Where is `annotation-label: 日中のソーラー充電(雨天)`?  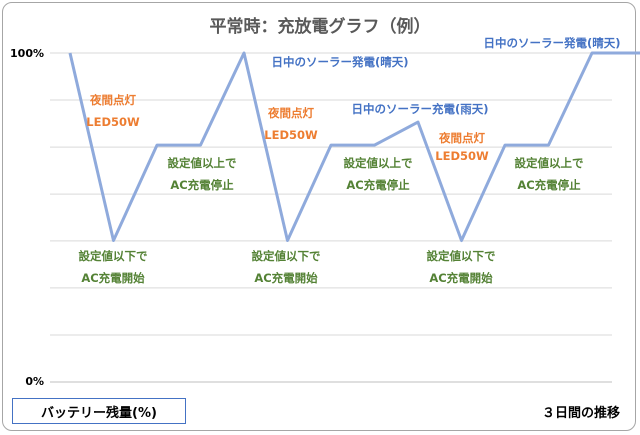 annotation-label: 日中のソーラー充電(雨天) is located at coordinates (419, 109).